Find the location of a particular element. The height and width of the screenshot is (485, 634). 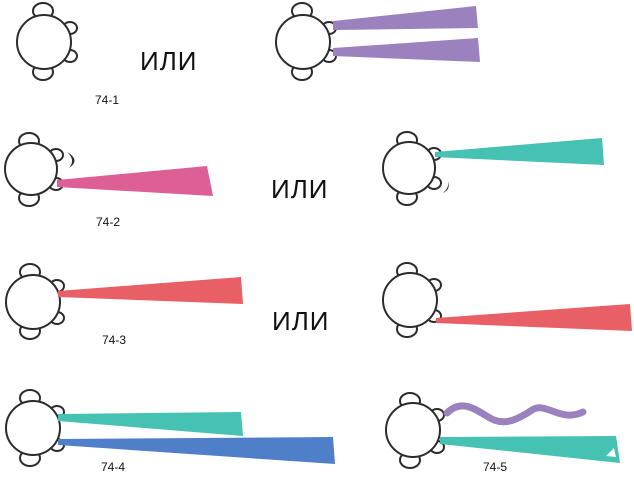

or-label-3: ИЛИ is located at coordinates (301, 321).